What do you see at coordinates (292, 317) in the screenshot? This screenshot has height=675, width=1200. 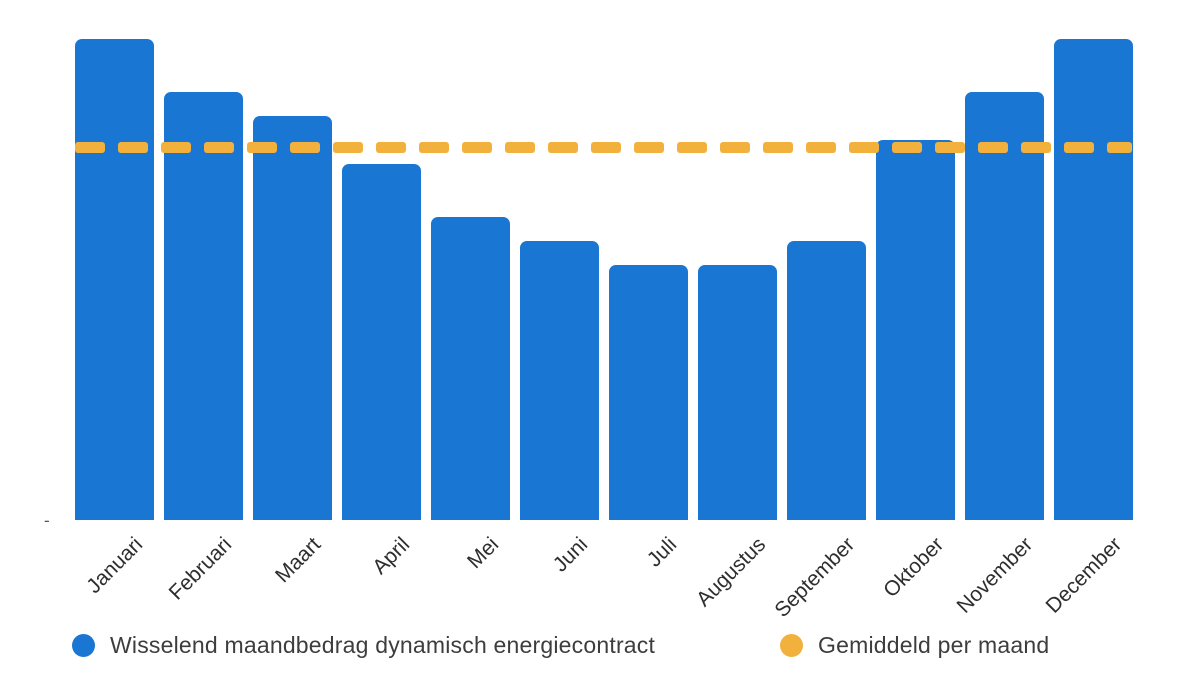 I see `bar-maart` at bounding box center [292, 317].